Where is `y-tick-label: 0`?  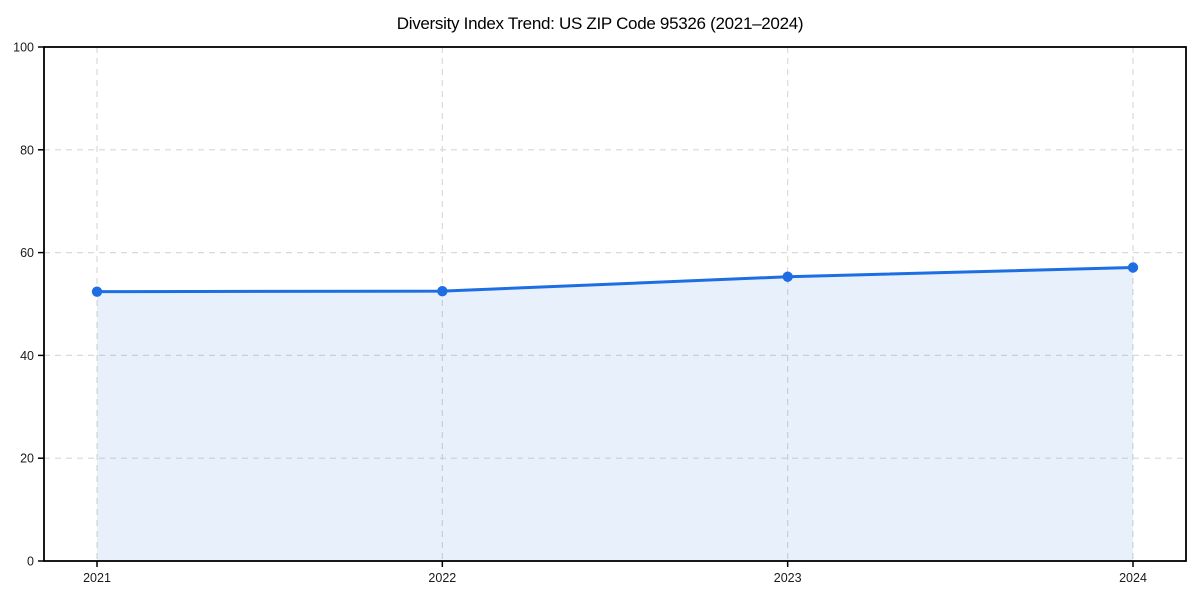
y-tick-label: 0 is located at coordinates (30, 562).